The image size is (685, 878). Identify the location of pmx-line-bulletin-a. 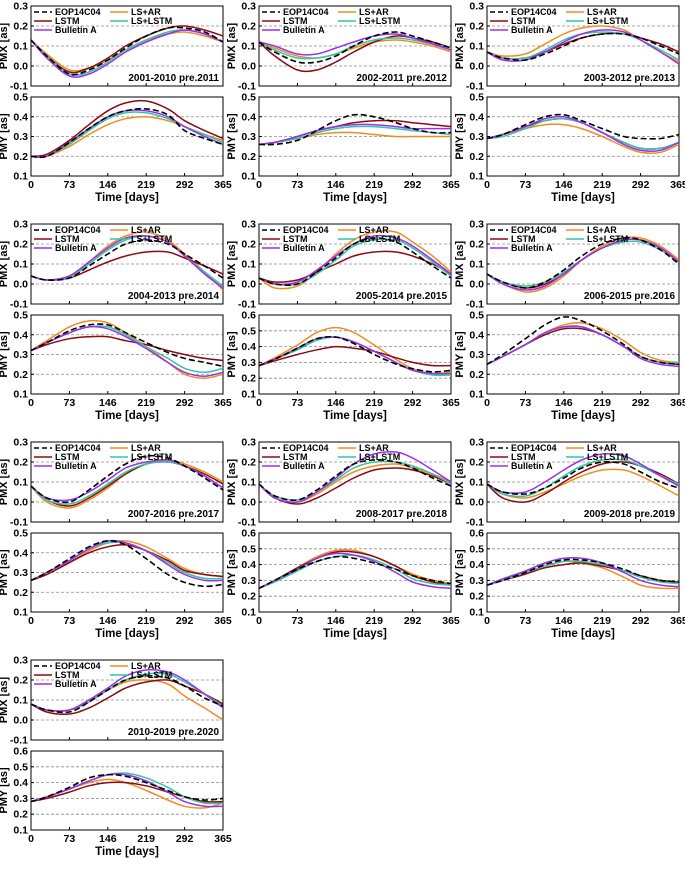
(127, 53).